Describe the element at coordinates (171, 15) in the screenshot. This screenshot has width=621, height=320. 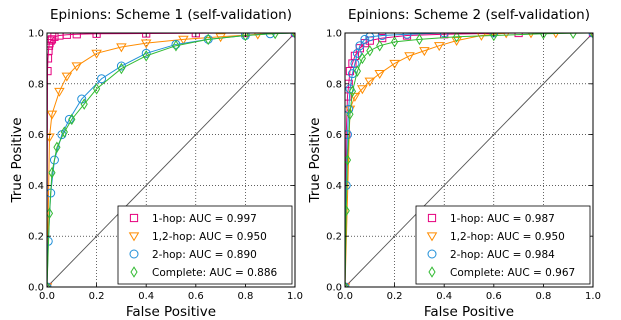
I see `chart-title: Epinions: Scheme 1 (self-validation)` at that location.